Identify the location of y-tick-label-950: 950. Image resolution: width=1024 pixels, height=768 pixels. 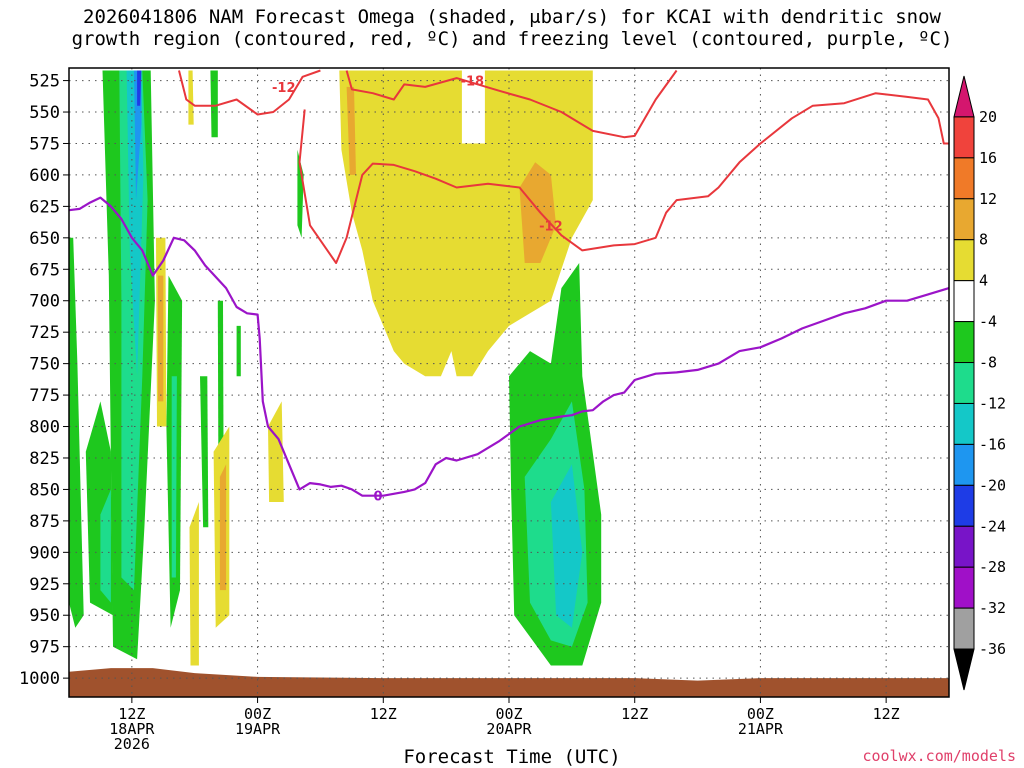
(44, 616).